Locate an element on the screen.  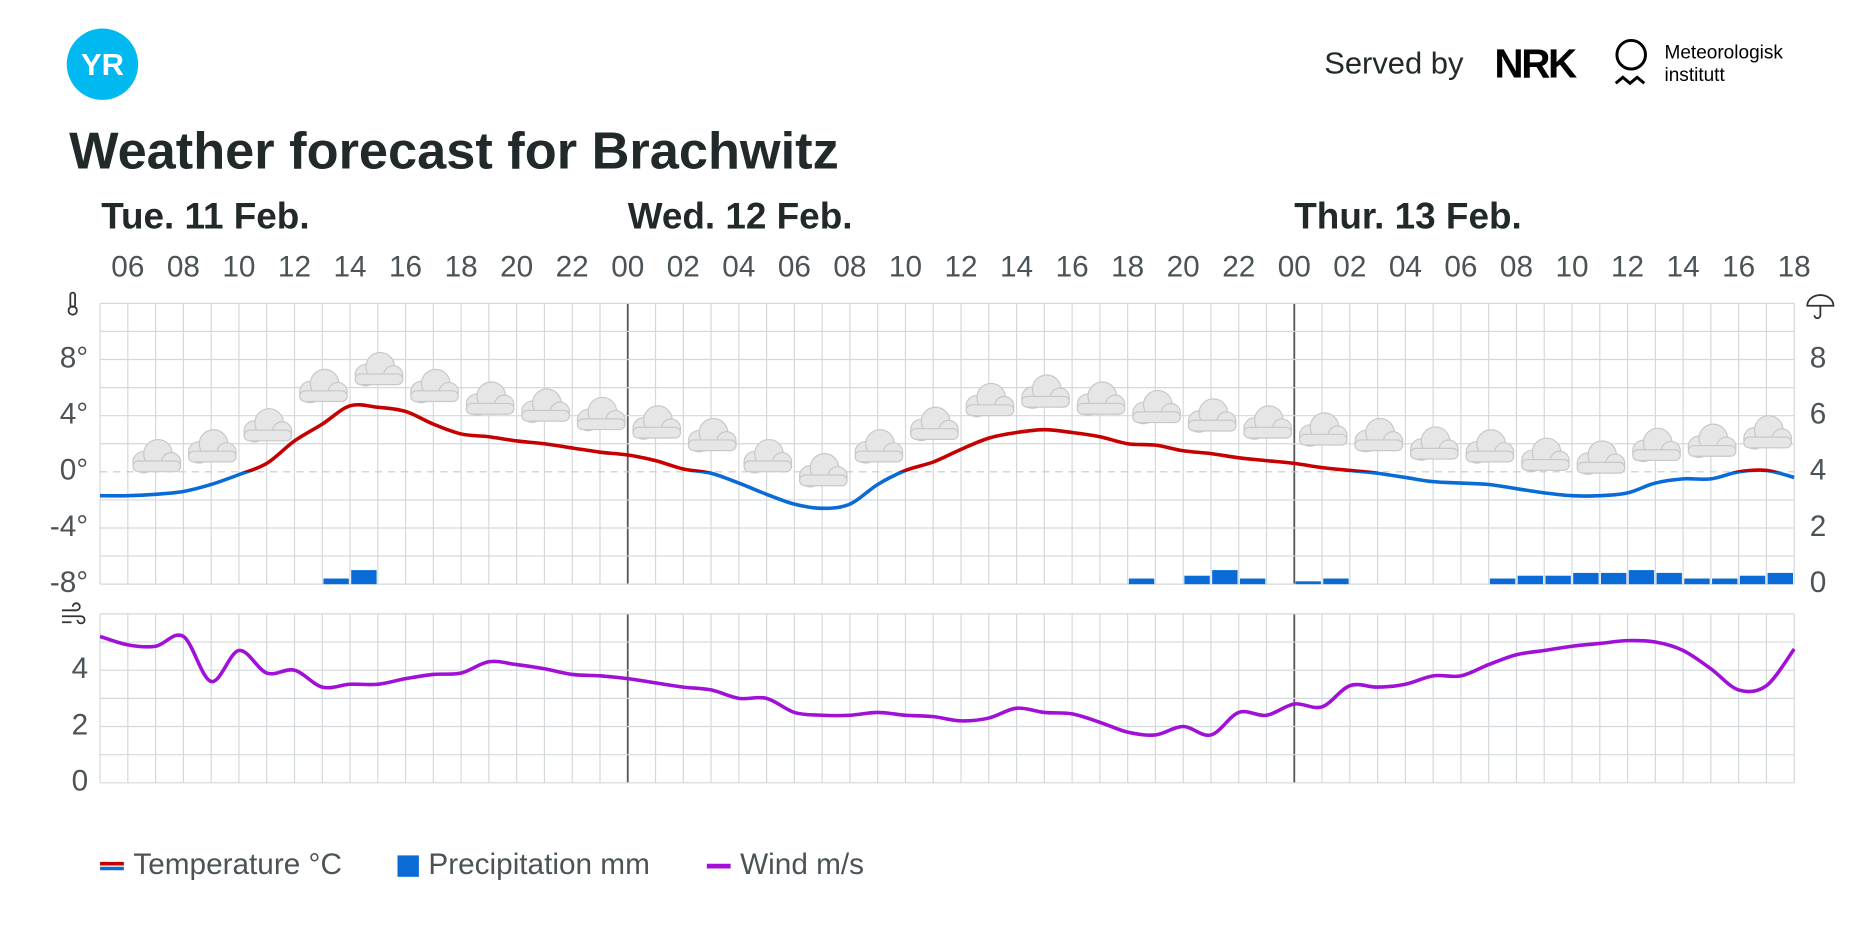
y2-tick-label: 0 is located at coordinates (1818, 582).